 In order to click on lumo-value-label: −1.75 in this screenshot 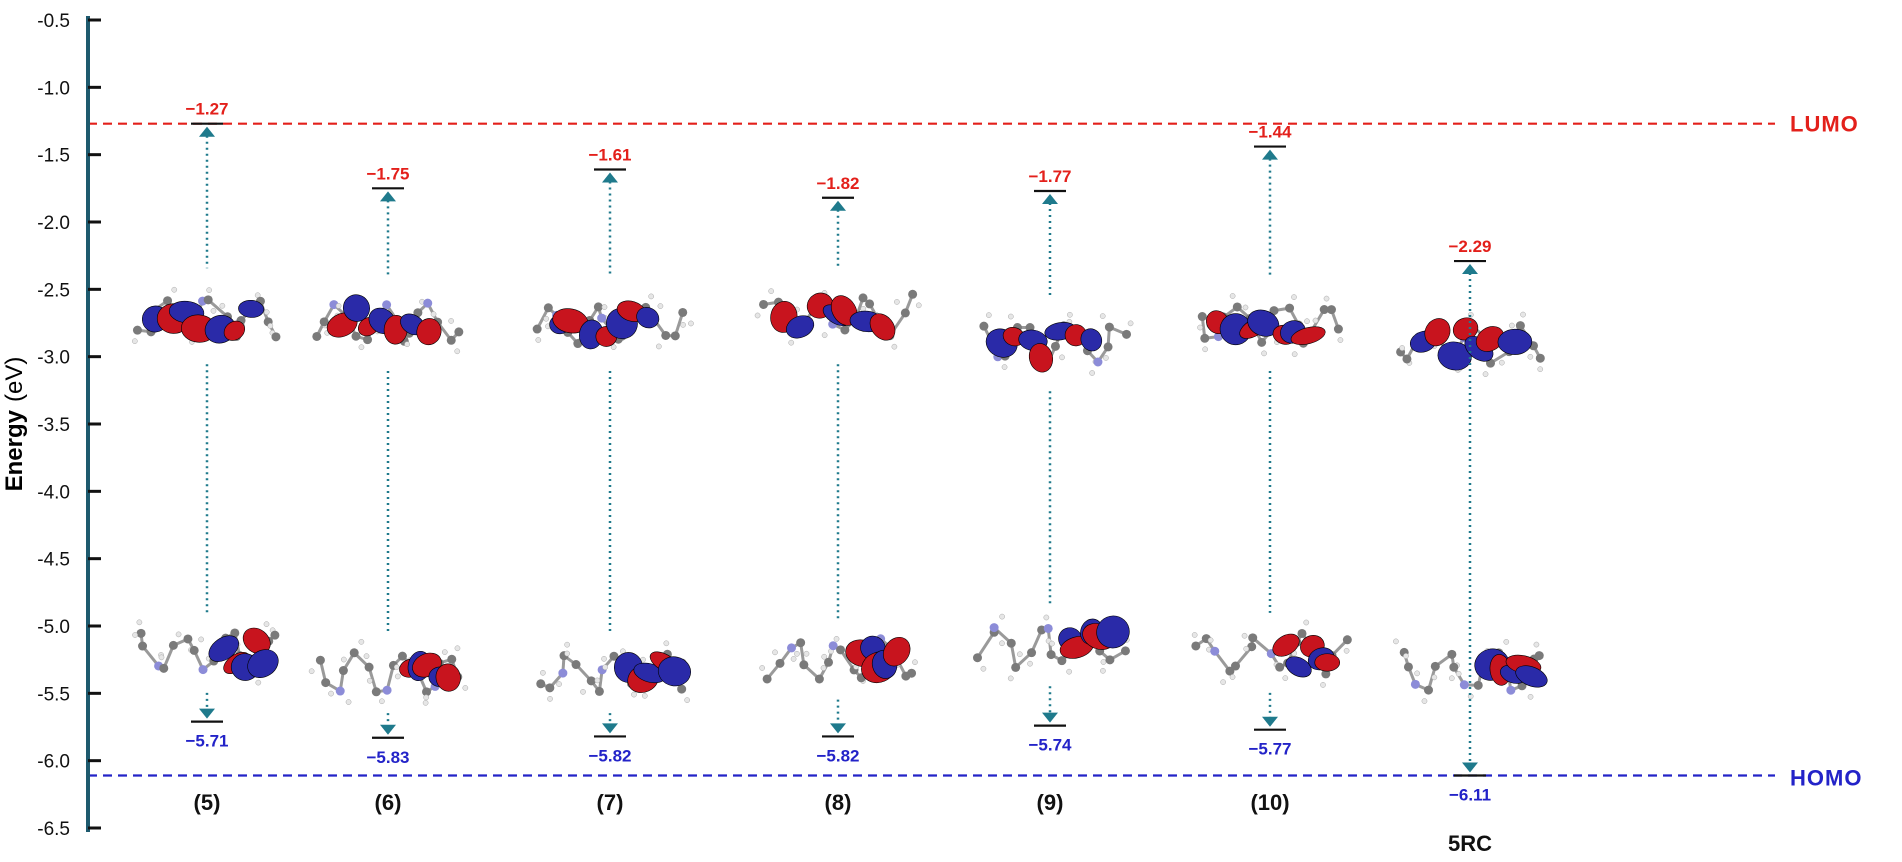, I will do `click(387, 173)`.